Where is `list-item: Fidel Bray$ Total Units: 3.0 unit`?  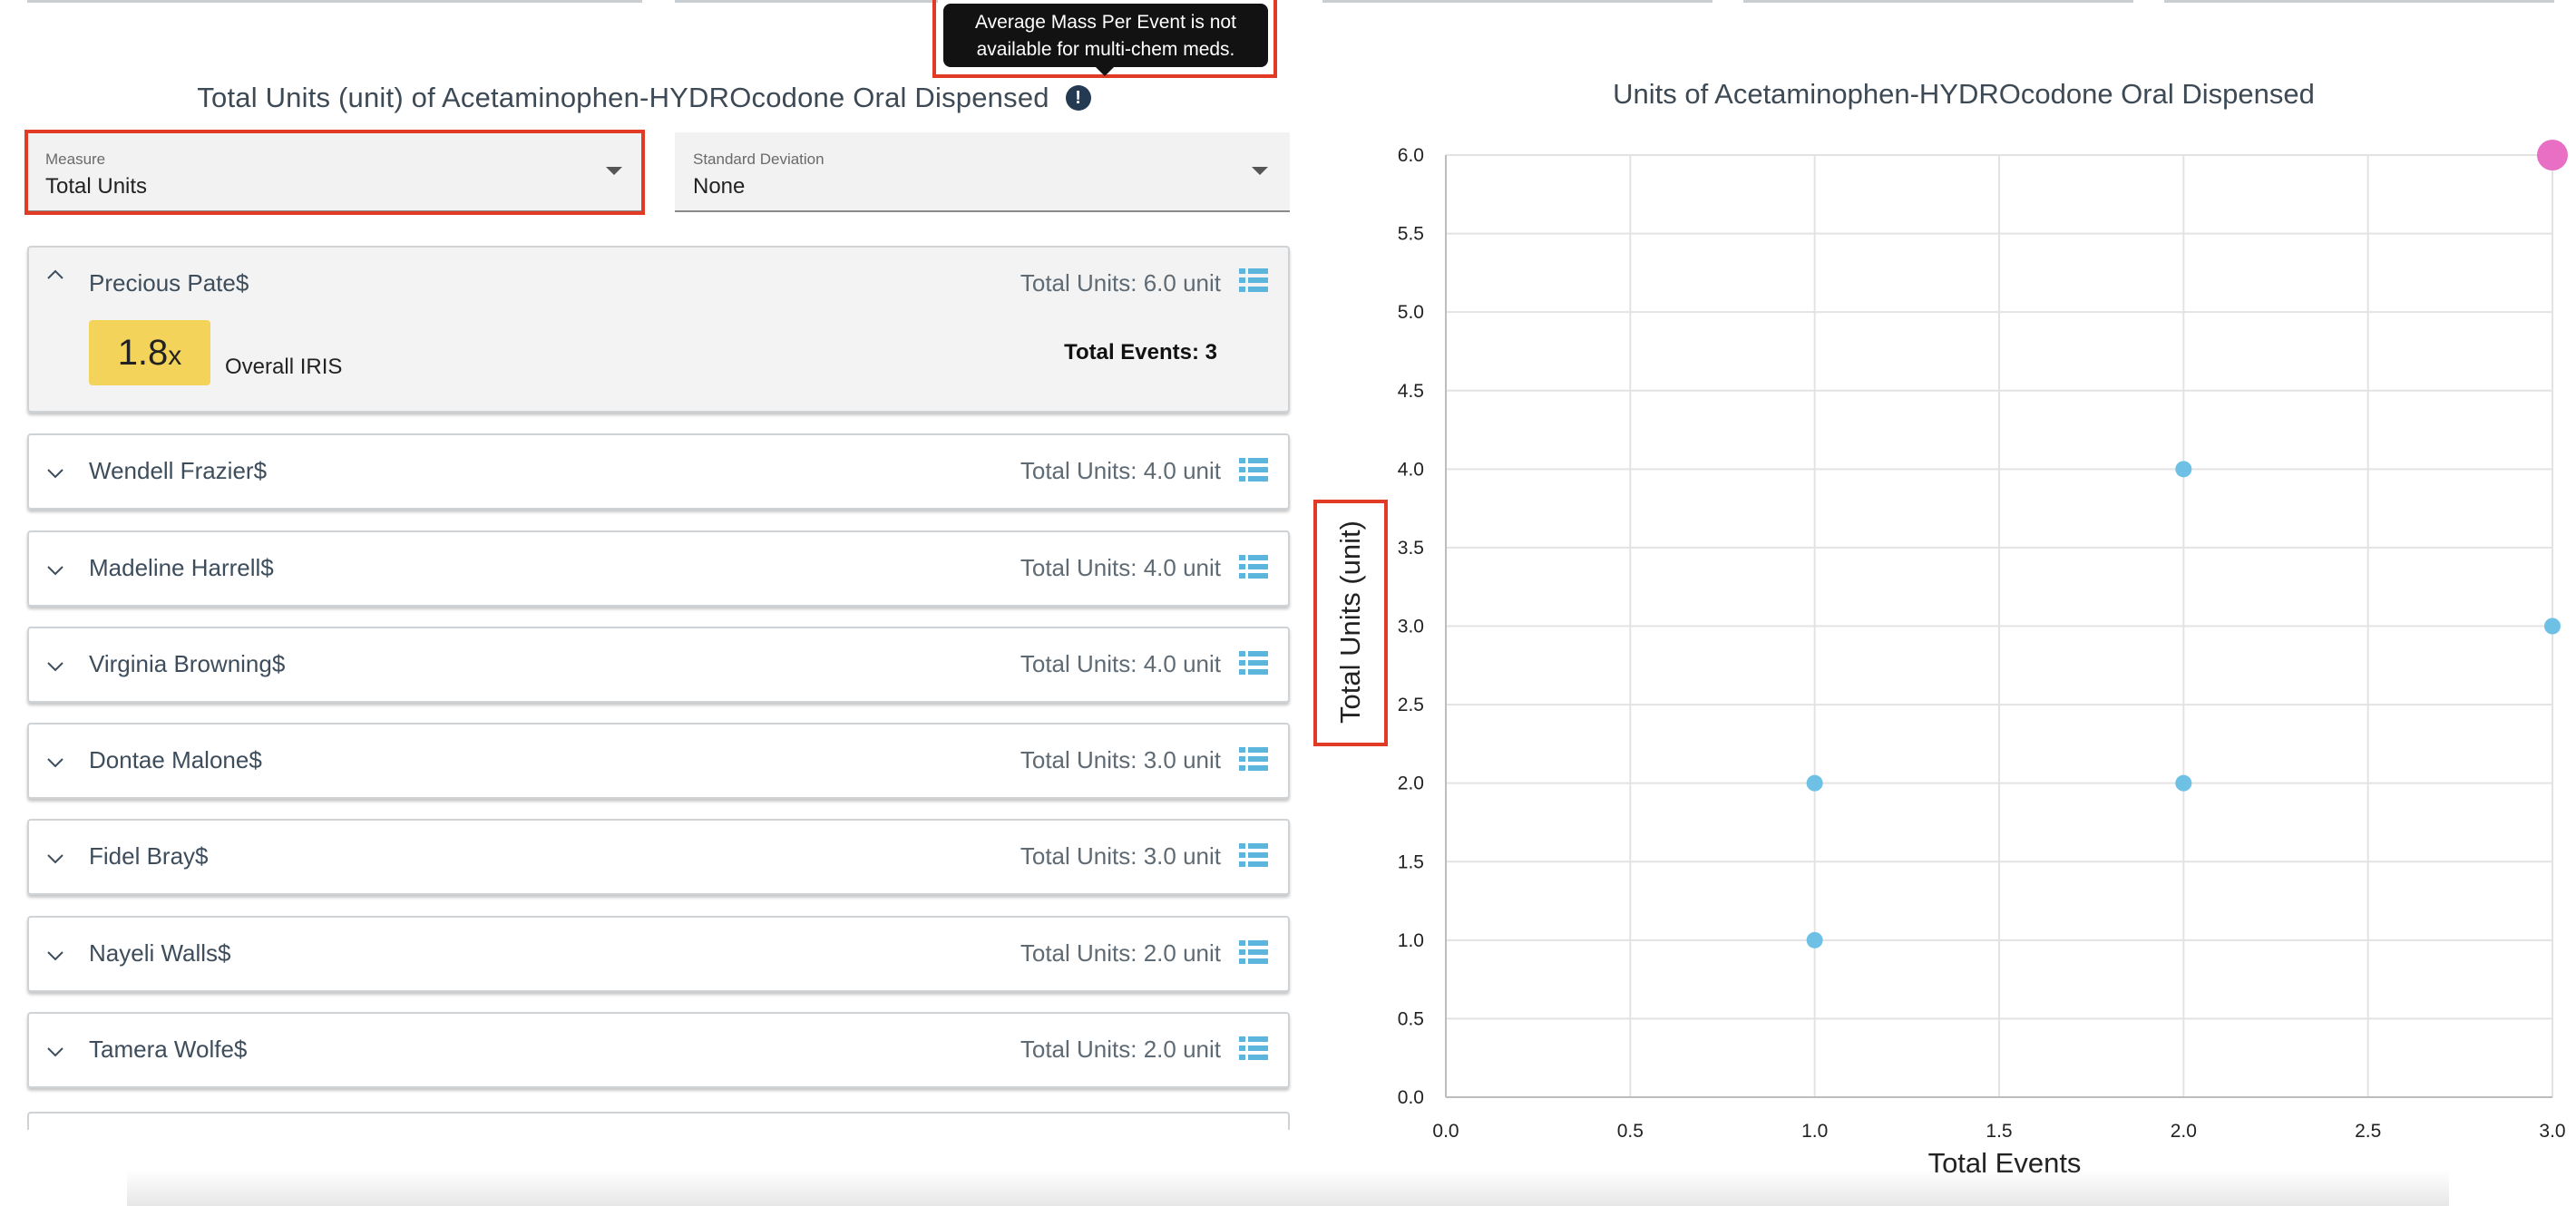
list-item: Fidel Bray$ Total Units: 3.0 unit is located at coordinates (658, 857).